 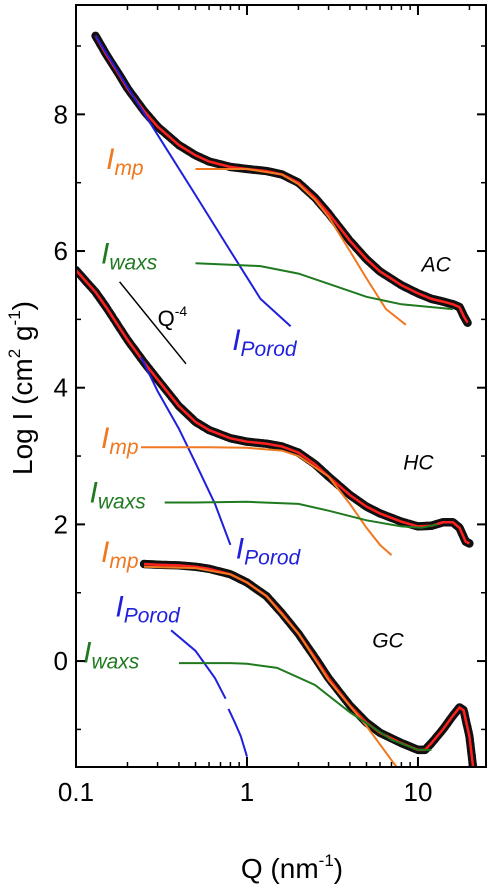 I want to click on label-i-mp-hc: Imp, so click(x=120, y=440).